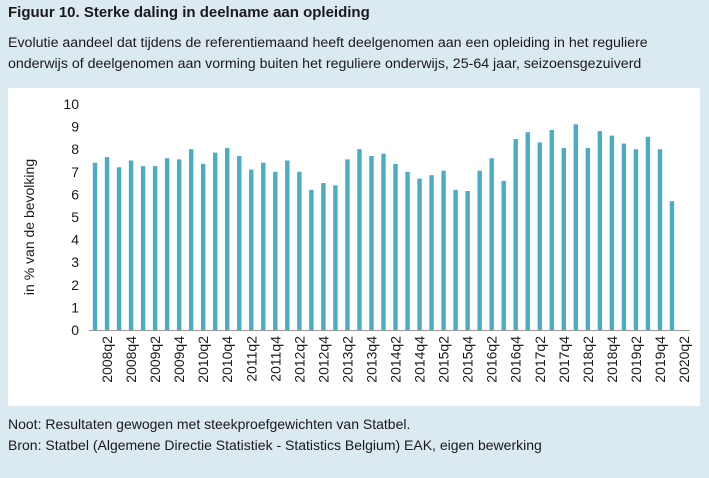 The width and height of the screenshot is (709, 478). Describe the element at coordinates (323, 359) in the screenshot. I see `x-tick-label: 2012q4` at that location.